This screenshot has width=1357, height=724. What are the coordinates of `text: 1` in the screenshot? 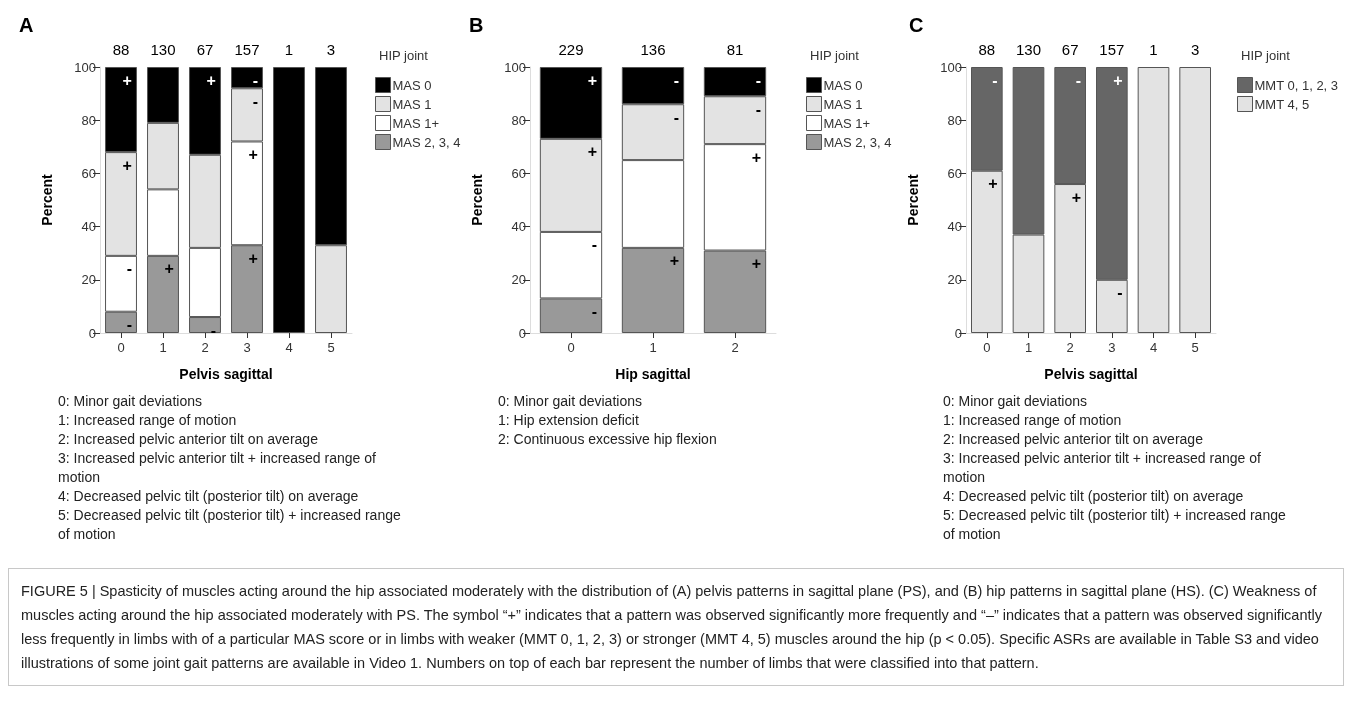 It's located at (1153, 49).